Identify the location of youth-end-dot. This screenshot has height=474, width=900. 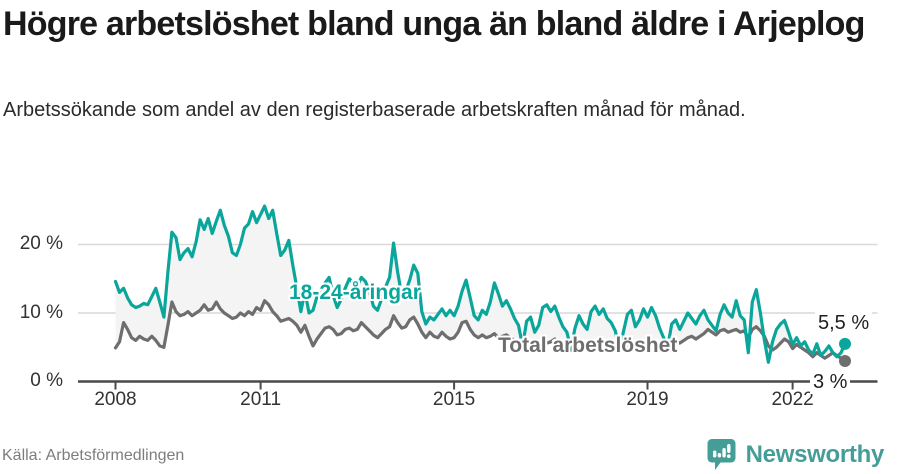
(845, 343).